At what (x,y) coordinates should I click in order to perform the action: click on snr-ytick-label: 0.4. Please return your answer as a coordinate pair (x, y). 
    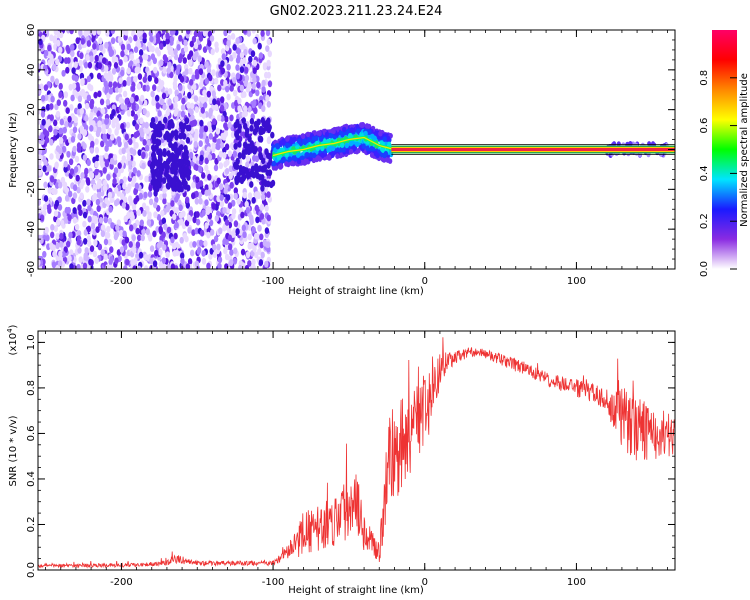
    Looking at the image, I should click on (31, 479).